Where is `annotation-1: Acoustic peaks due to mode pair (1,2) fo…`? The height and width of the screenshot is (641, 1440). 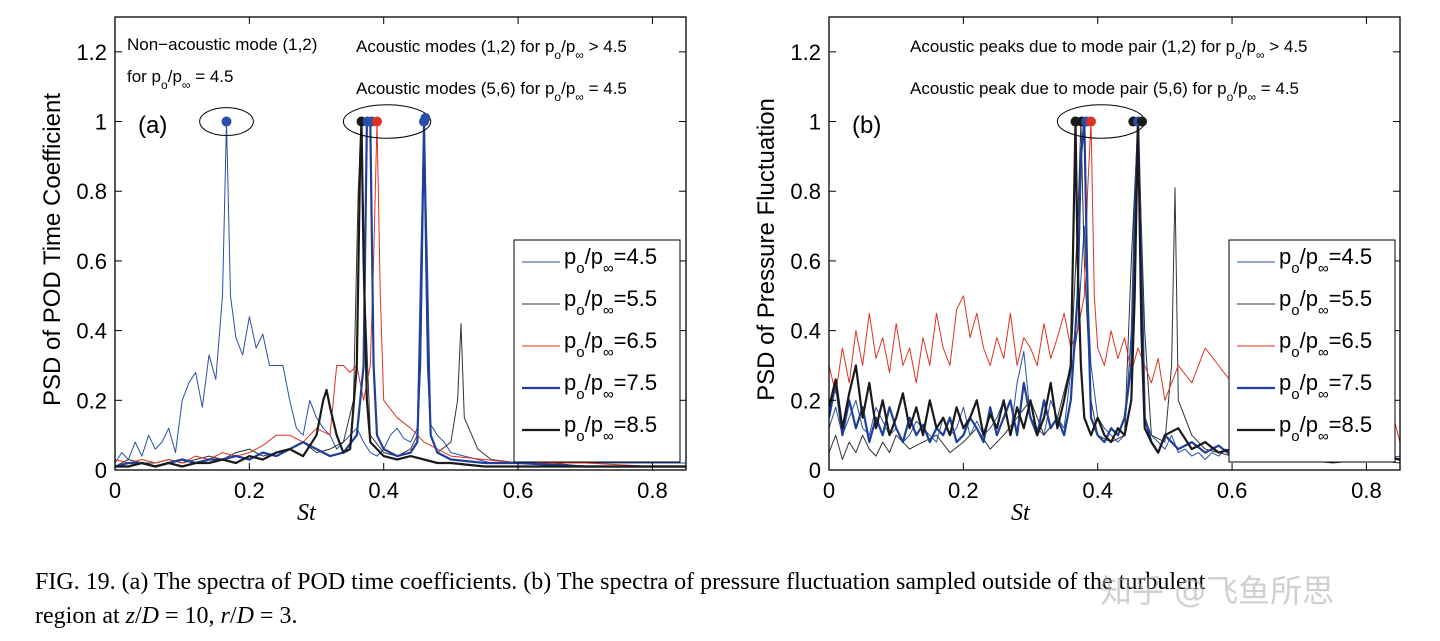
annotation-1: Acoustic peaks due to mode pair (1,2) fo… is located at coordinates (1109, 49).